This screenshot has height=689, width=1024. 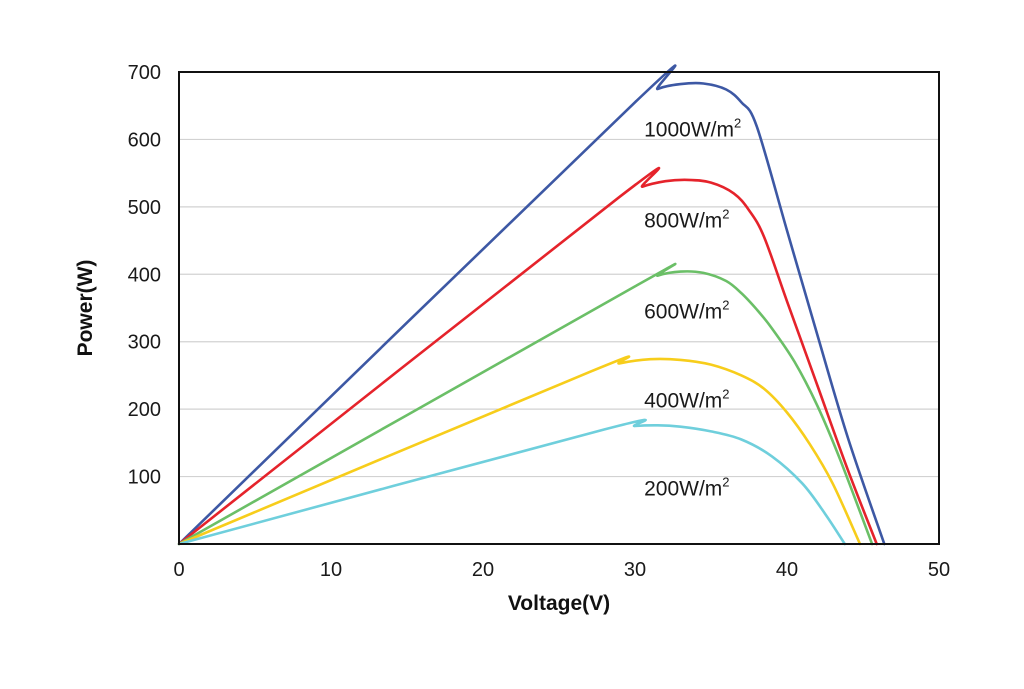 I want to click on series-label-4: 200W/m2, so click(x=686, y=488).